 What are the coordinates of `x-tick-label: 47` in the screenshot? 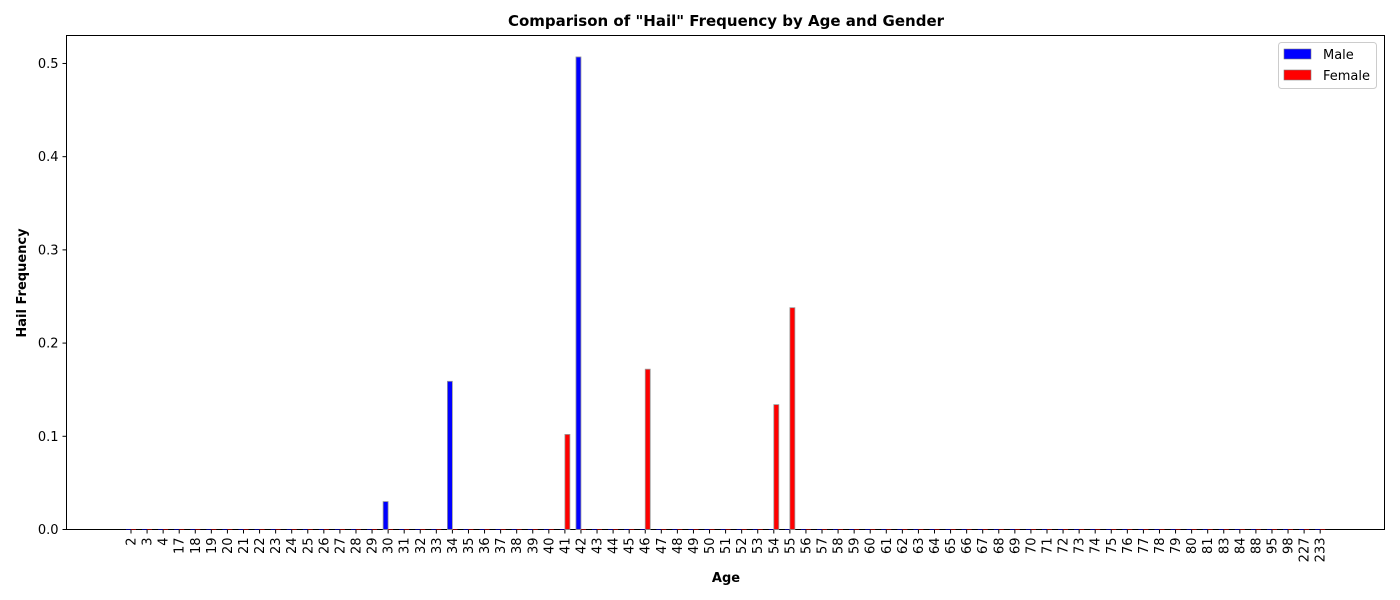 It's located at (662, 546).